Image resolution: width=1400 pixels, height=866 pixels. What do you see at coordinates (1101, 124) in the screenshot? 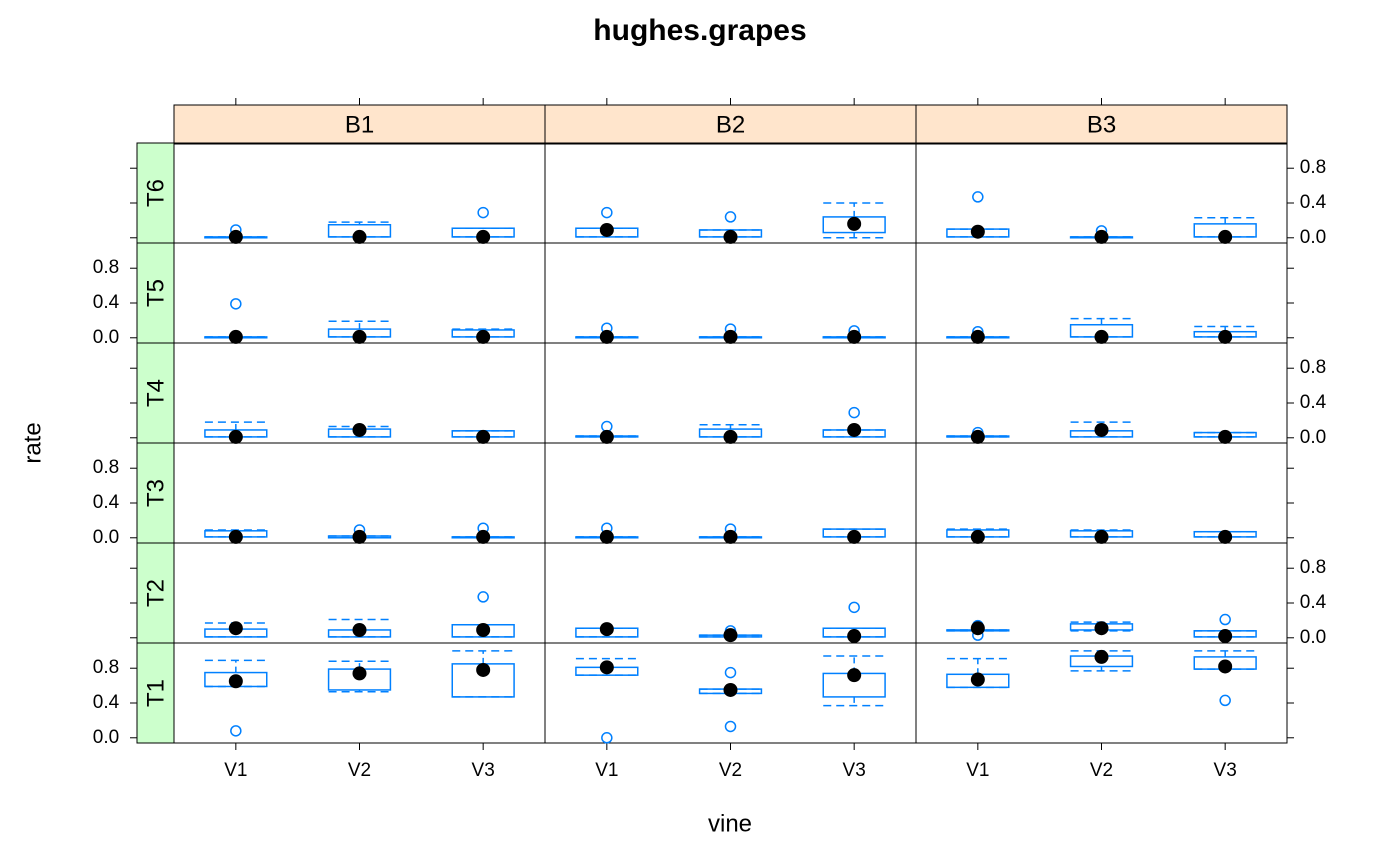
I see `column-strip-label: B3` at bounding box center [1101, 124].